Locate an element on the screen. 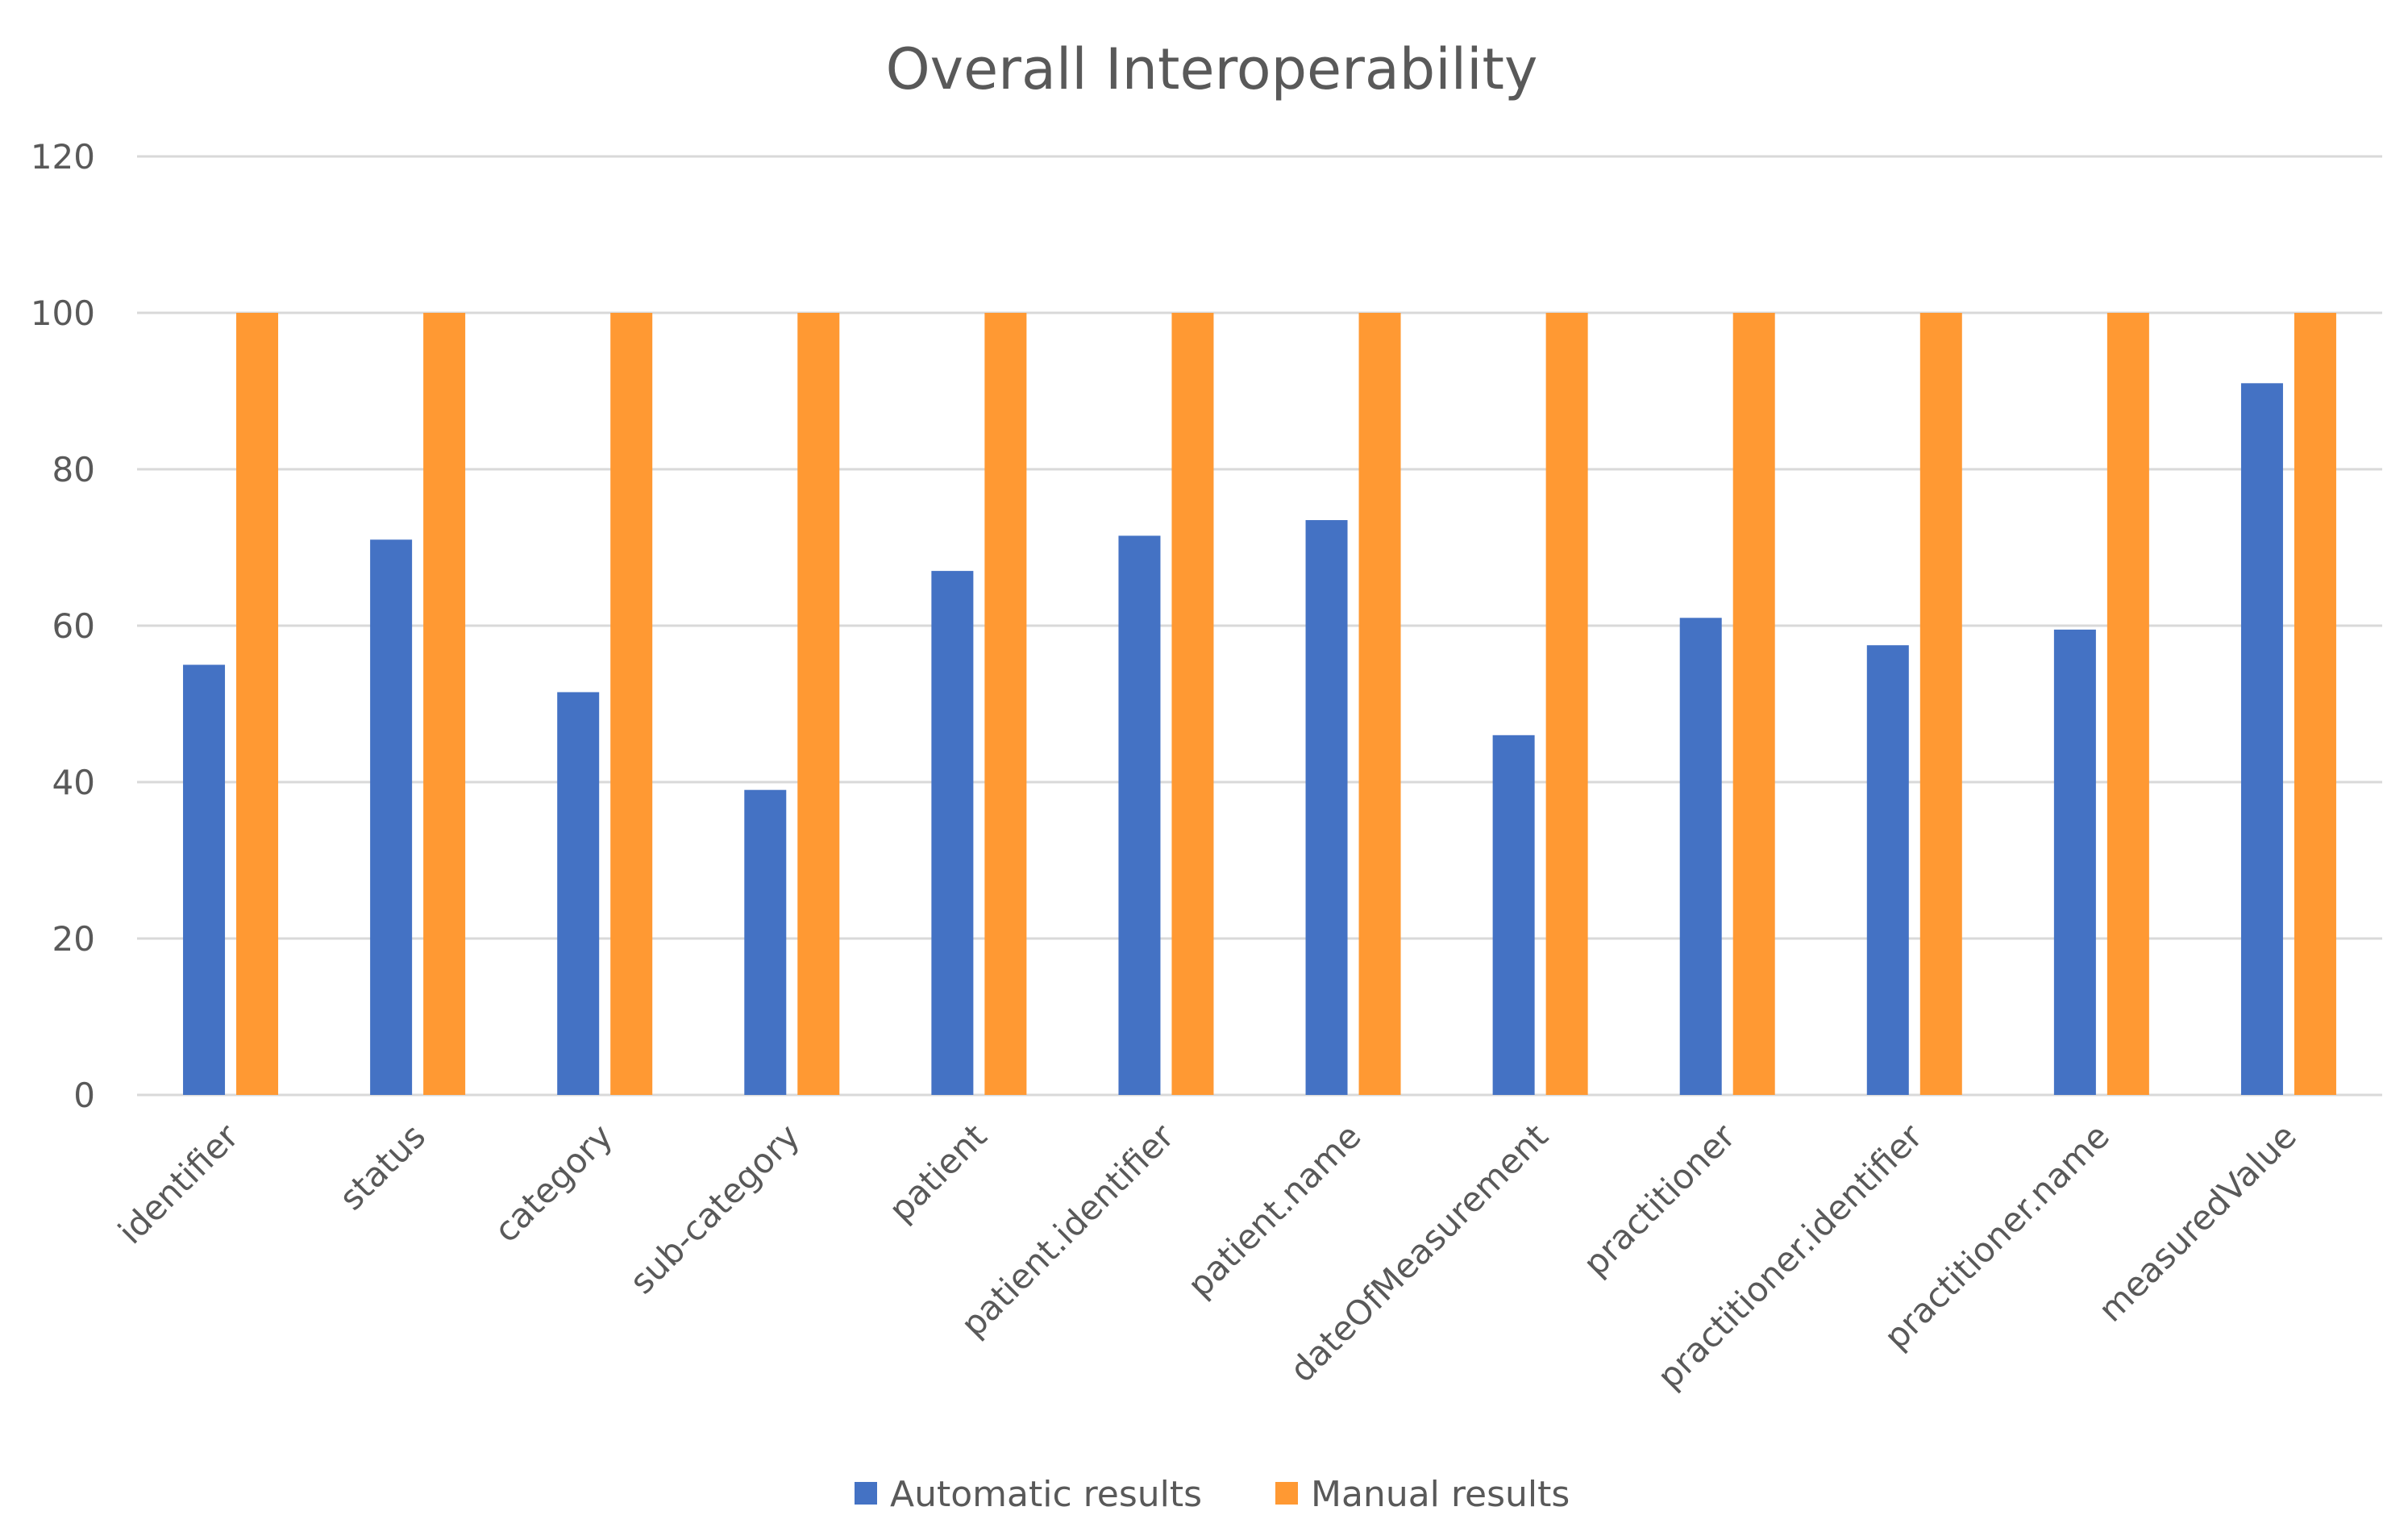 This screenshot has height=1540, width=2408. bar-automatic-sub-category is located at coordinates (765, 942).